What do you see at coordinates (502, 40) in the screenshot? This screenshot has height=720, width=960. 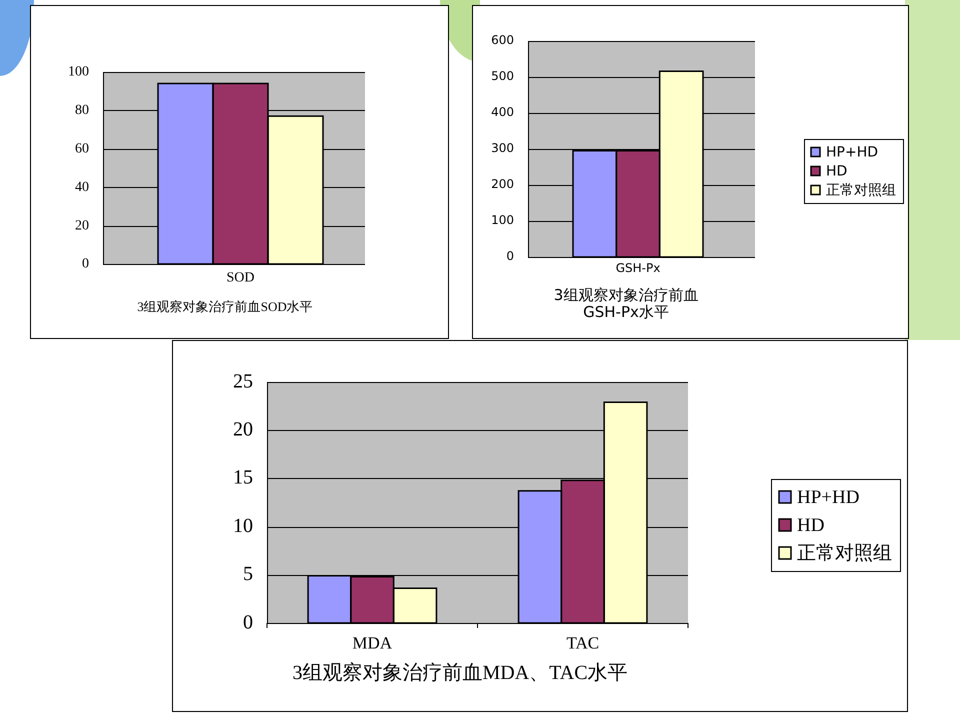 I see `y-tick-label: 600` at bounding box center [502, 40].